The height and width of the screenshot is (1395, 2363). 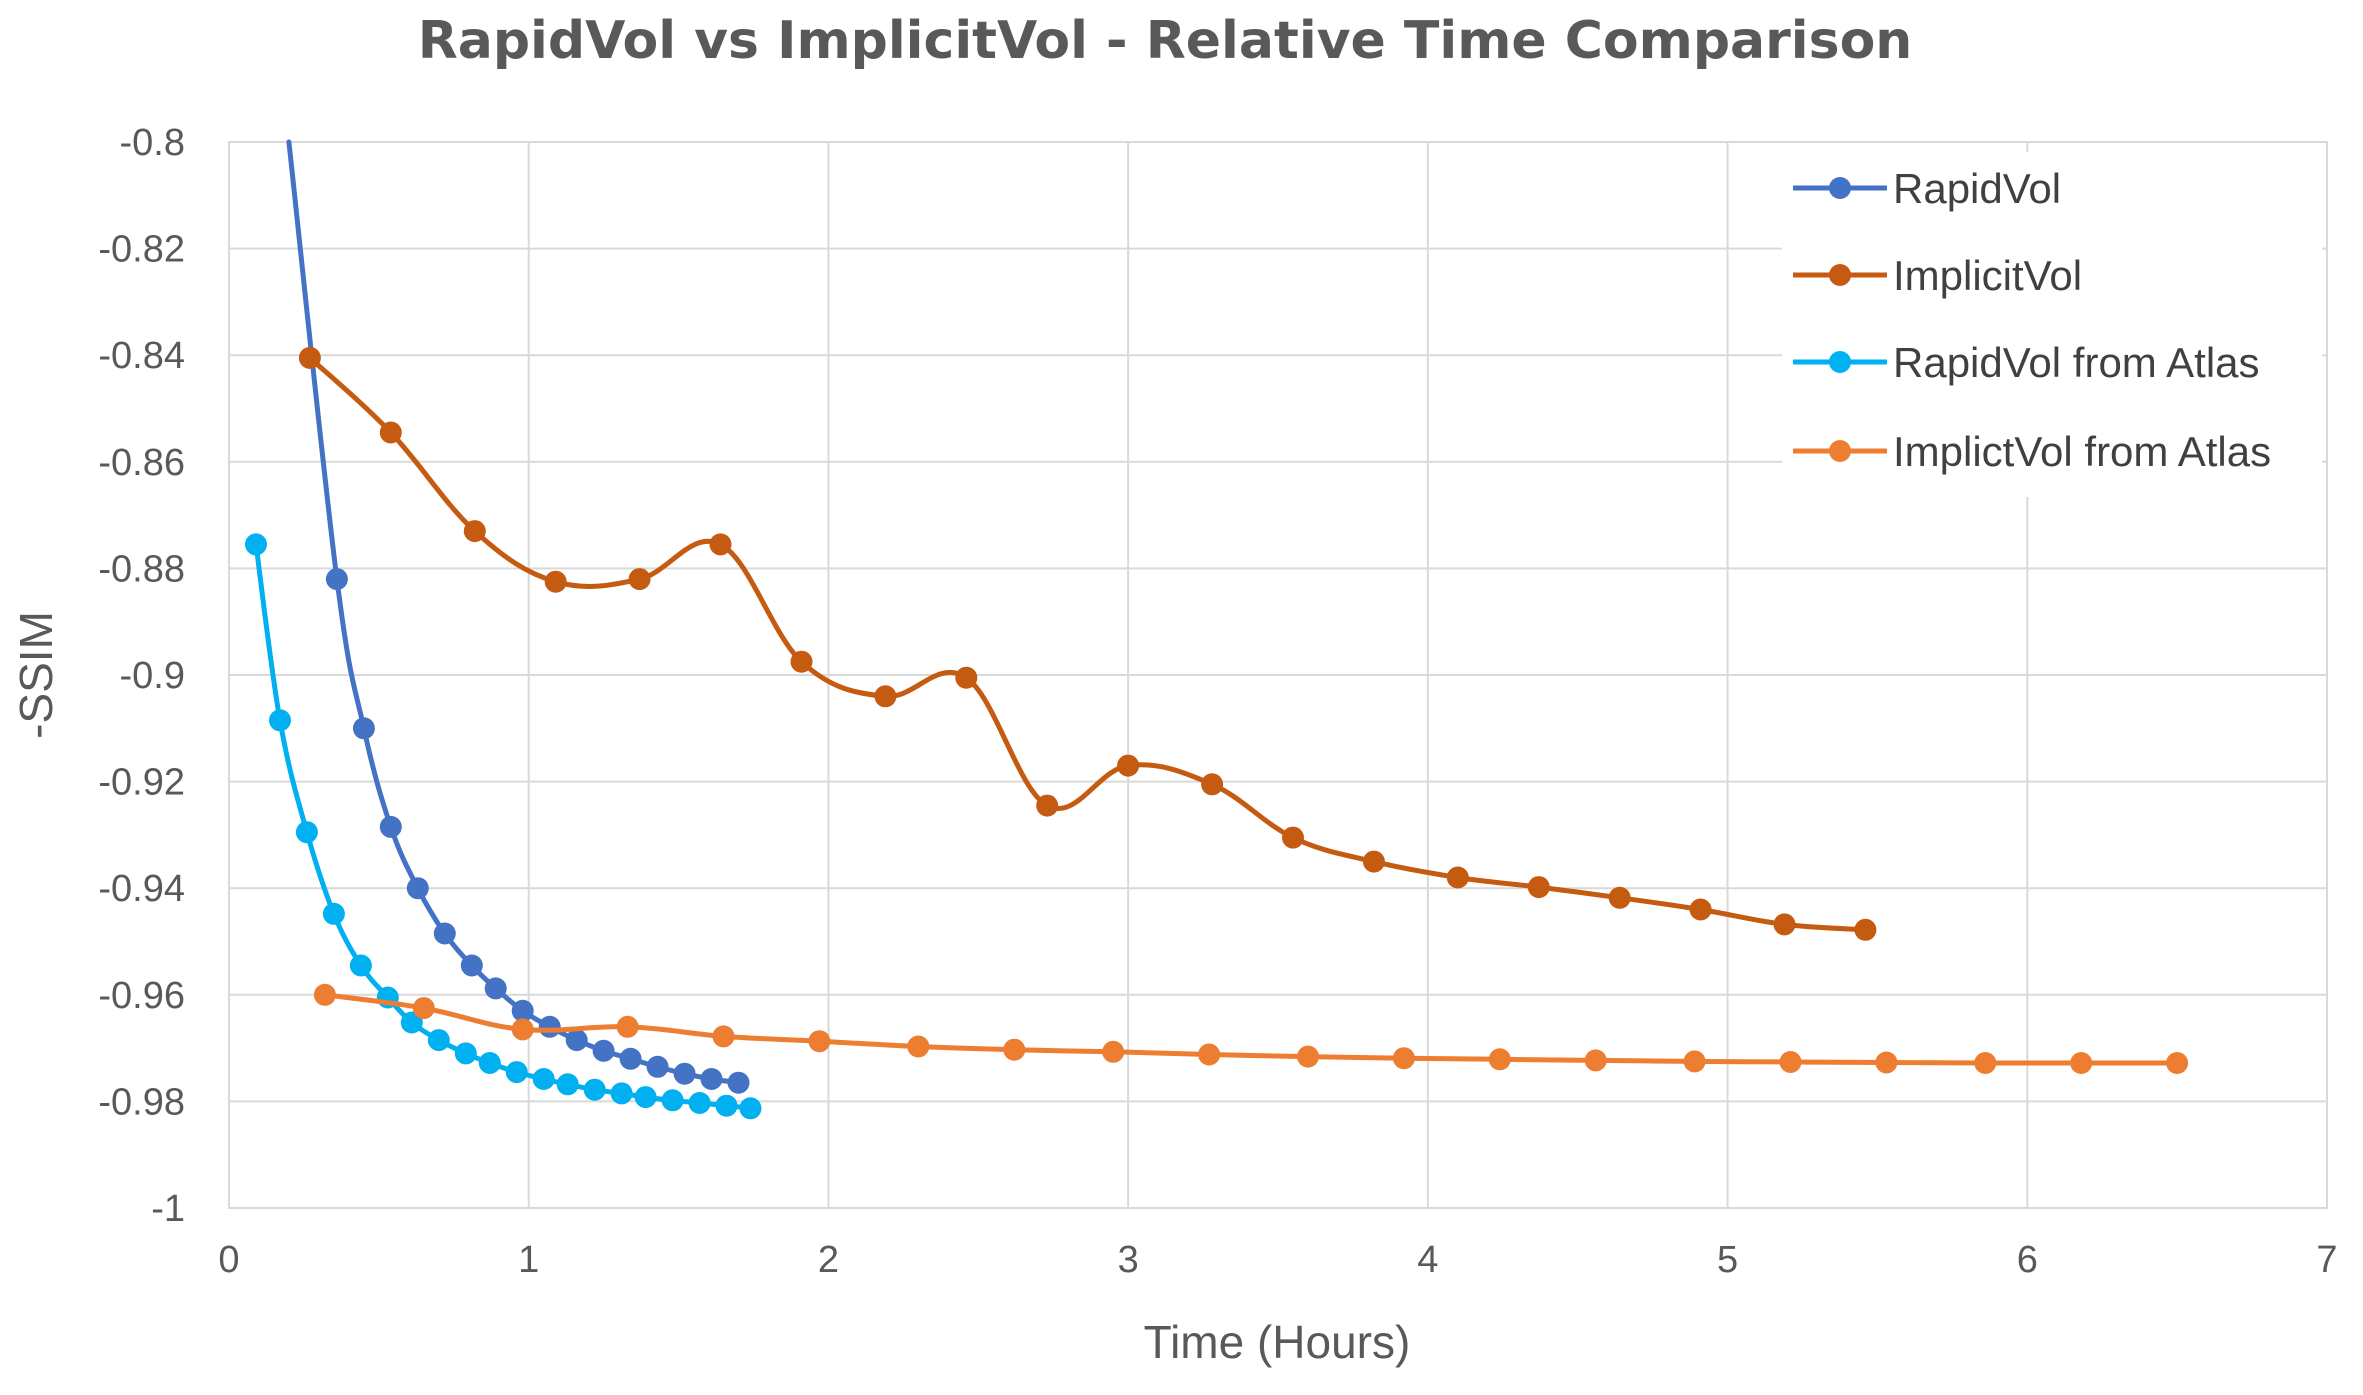 I want to click on y-tick-label: -0.96, so click(x=141, y=996).